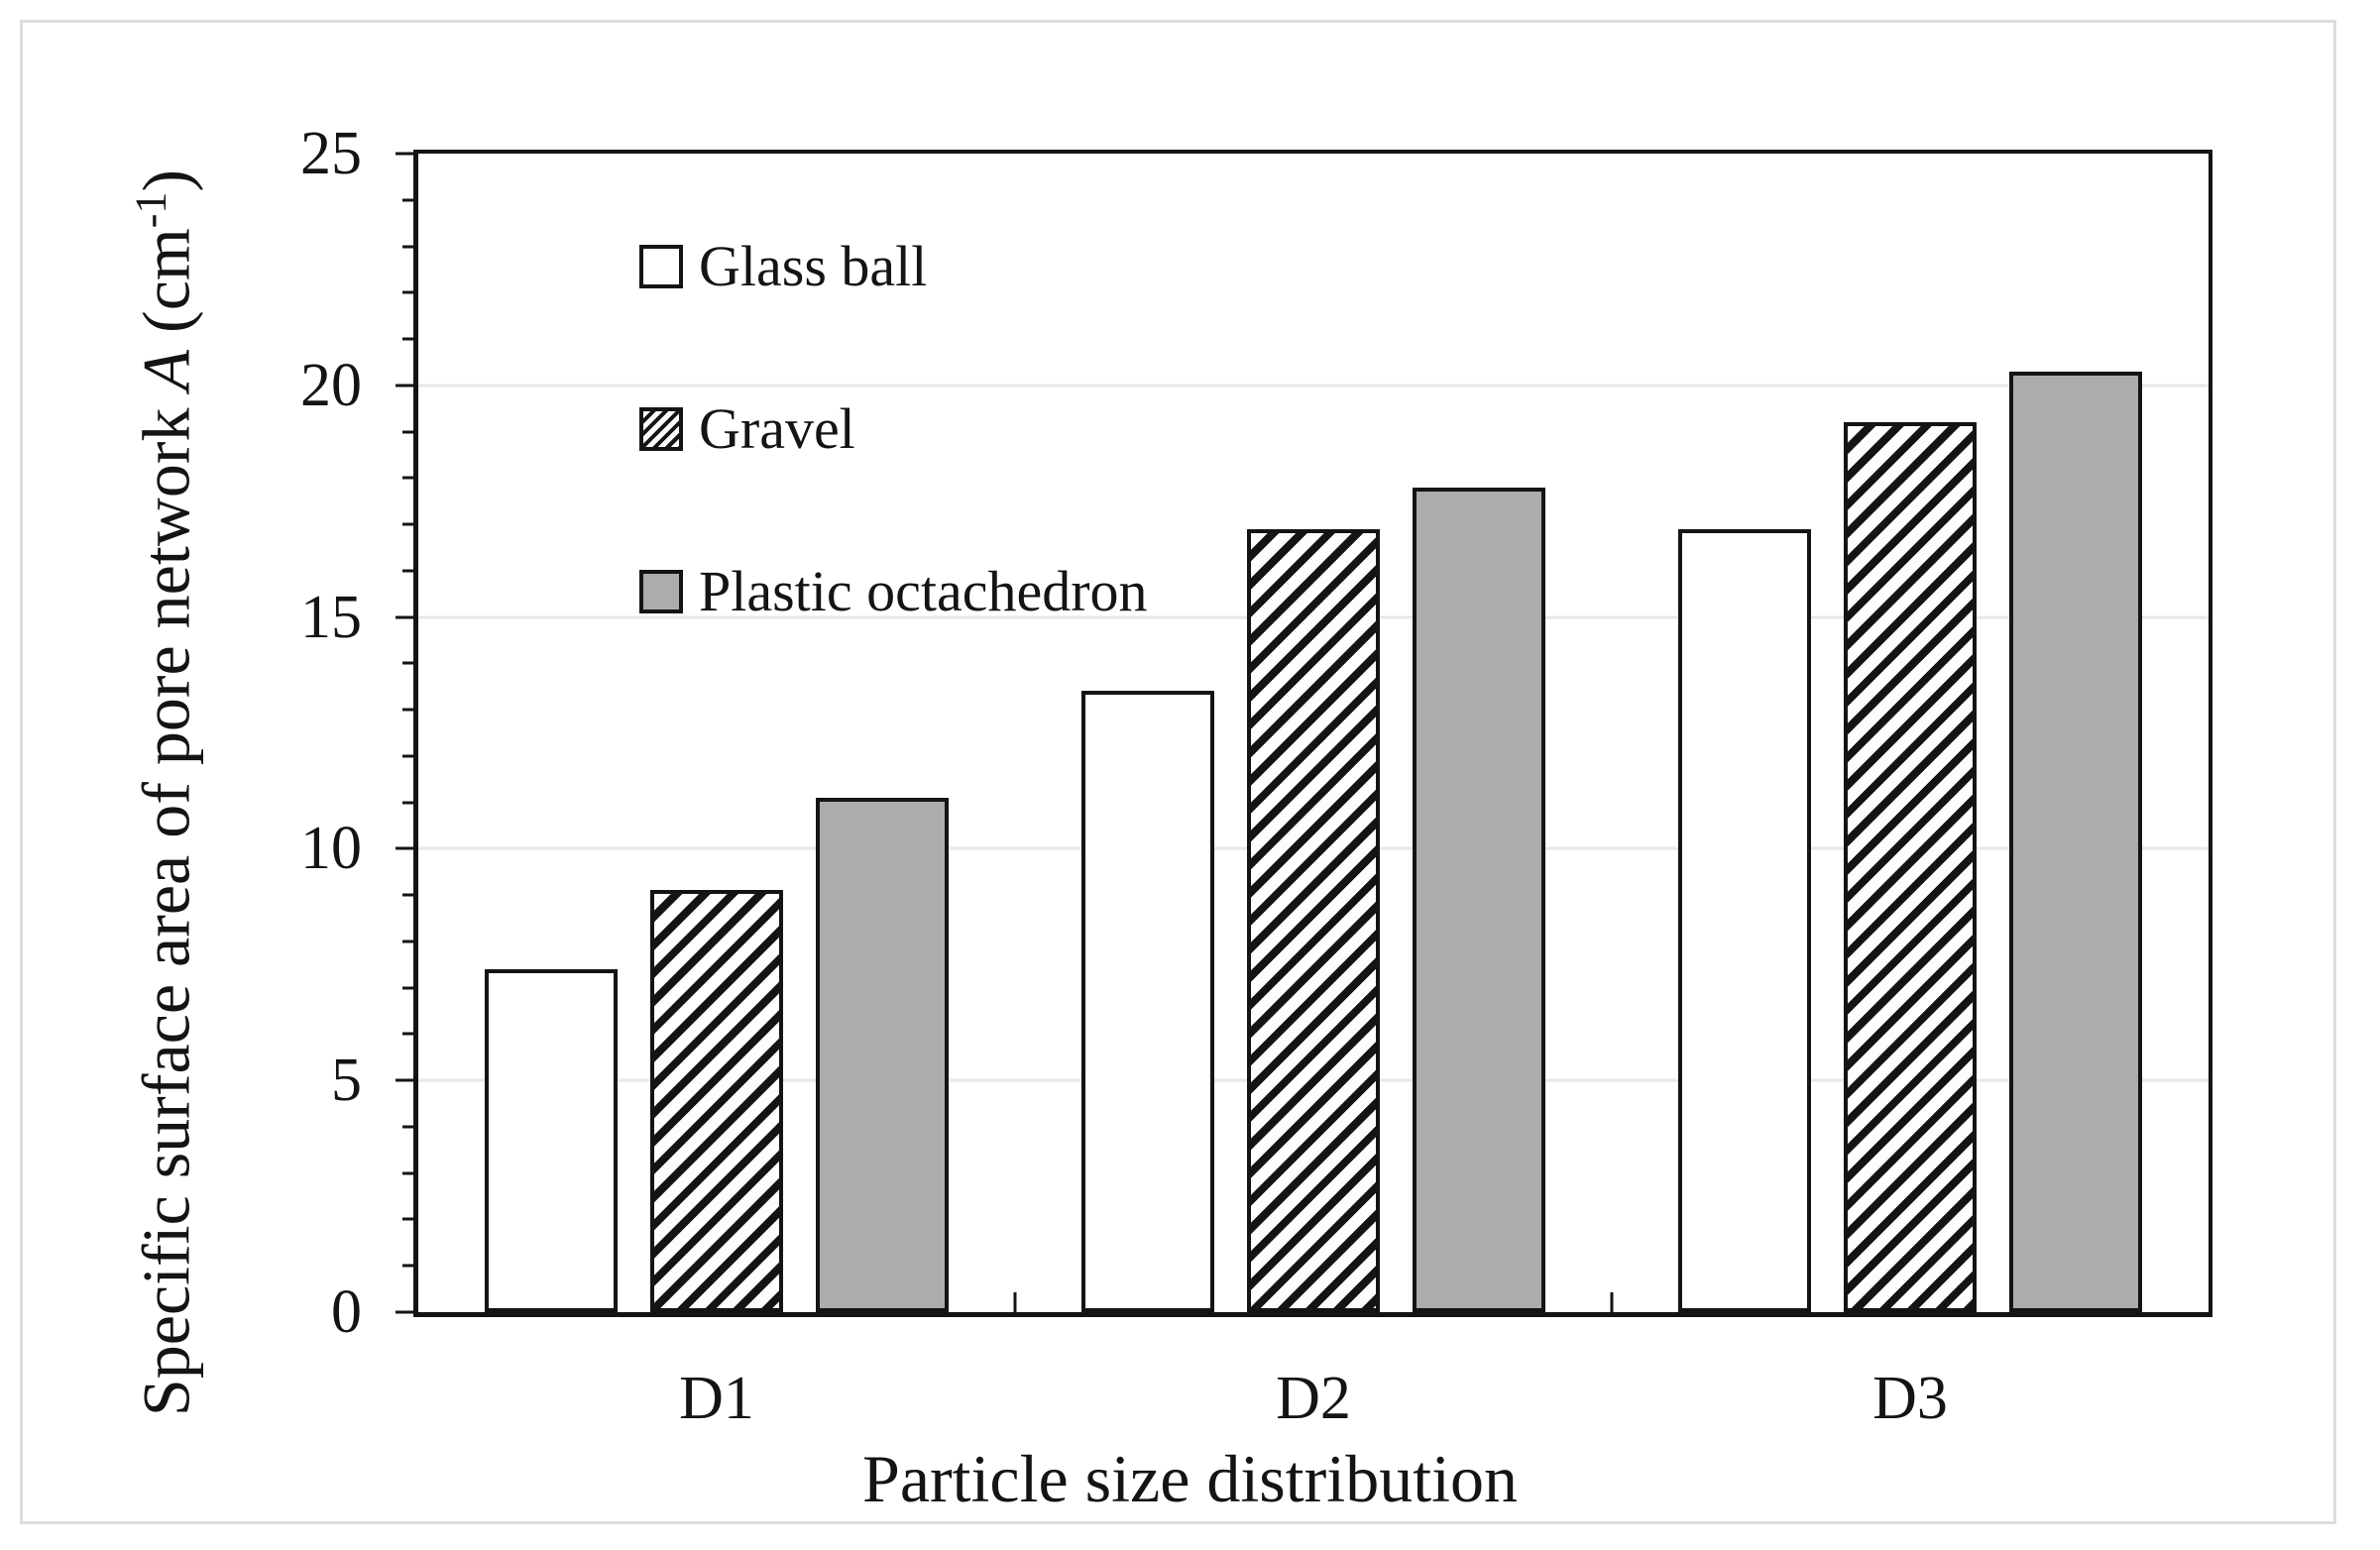  What do you see at coordinates (331, 617) in the screenshot?
I see `y-tick-label-15: 15` at bounding box center [331, 617].